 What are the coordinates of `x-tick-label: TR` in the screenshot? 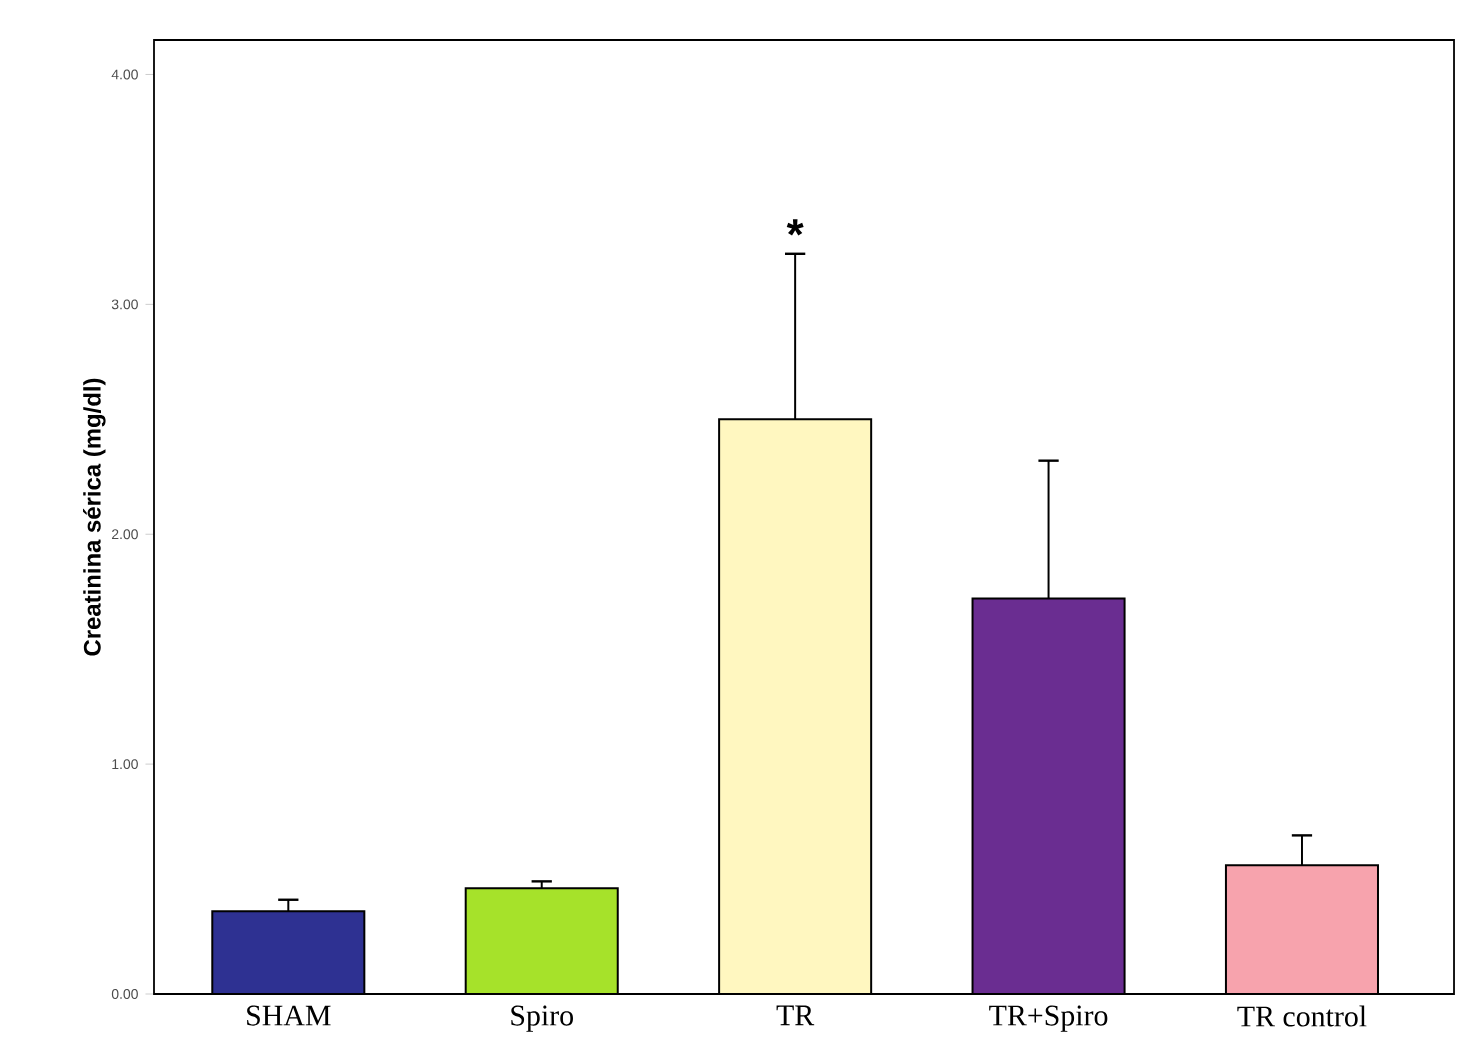 It's located at (795, 1015).